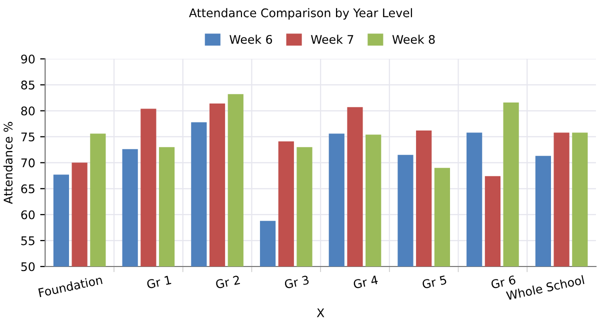 The width and height of the screenshot is (602, 327). Describe the element at coordinates (27, 137) in the screenshot. I see `y-tick-label: 75` at that location.